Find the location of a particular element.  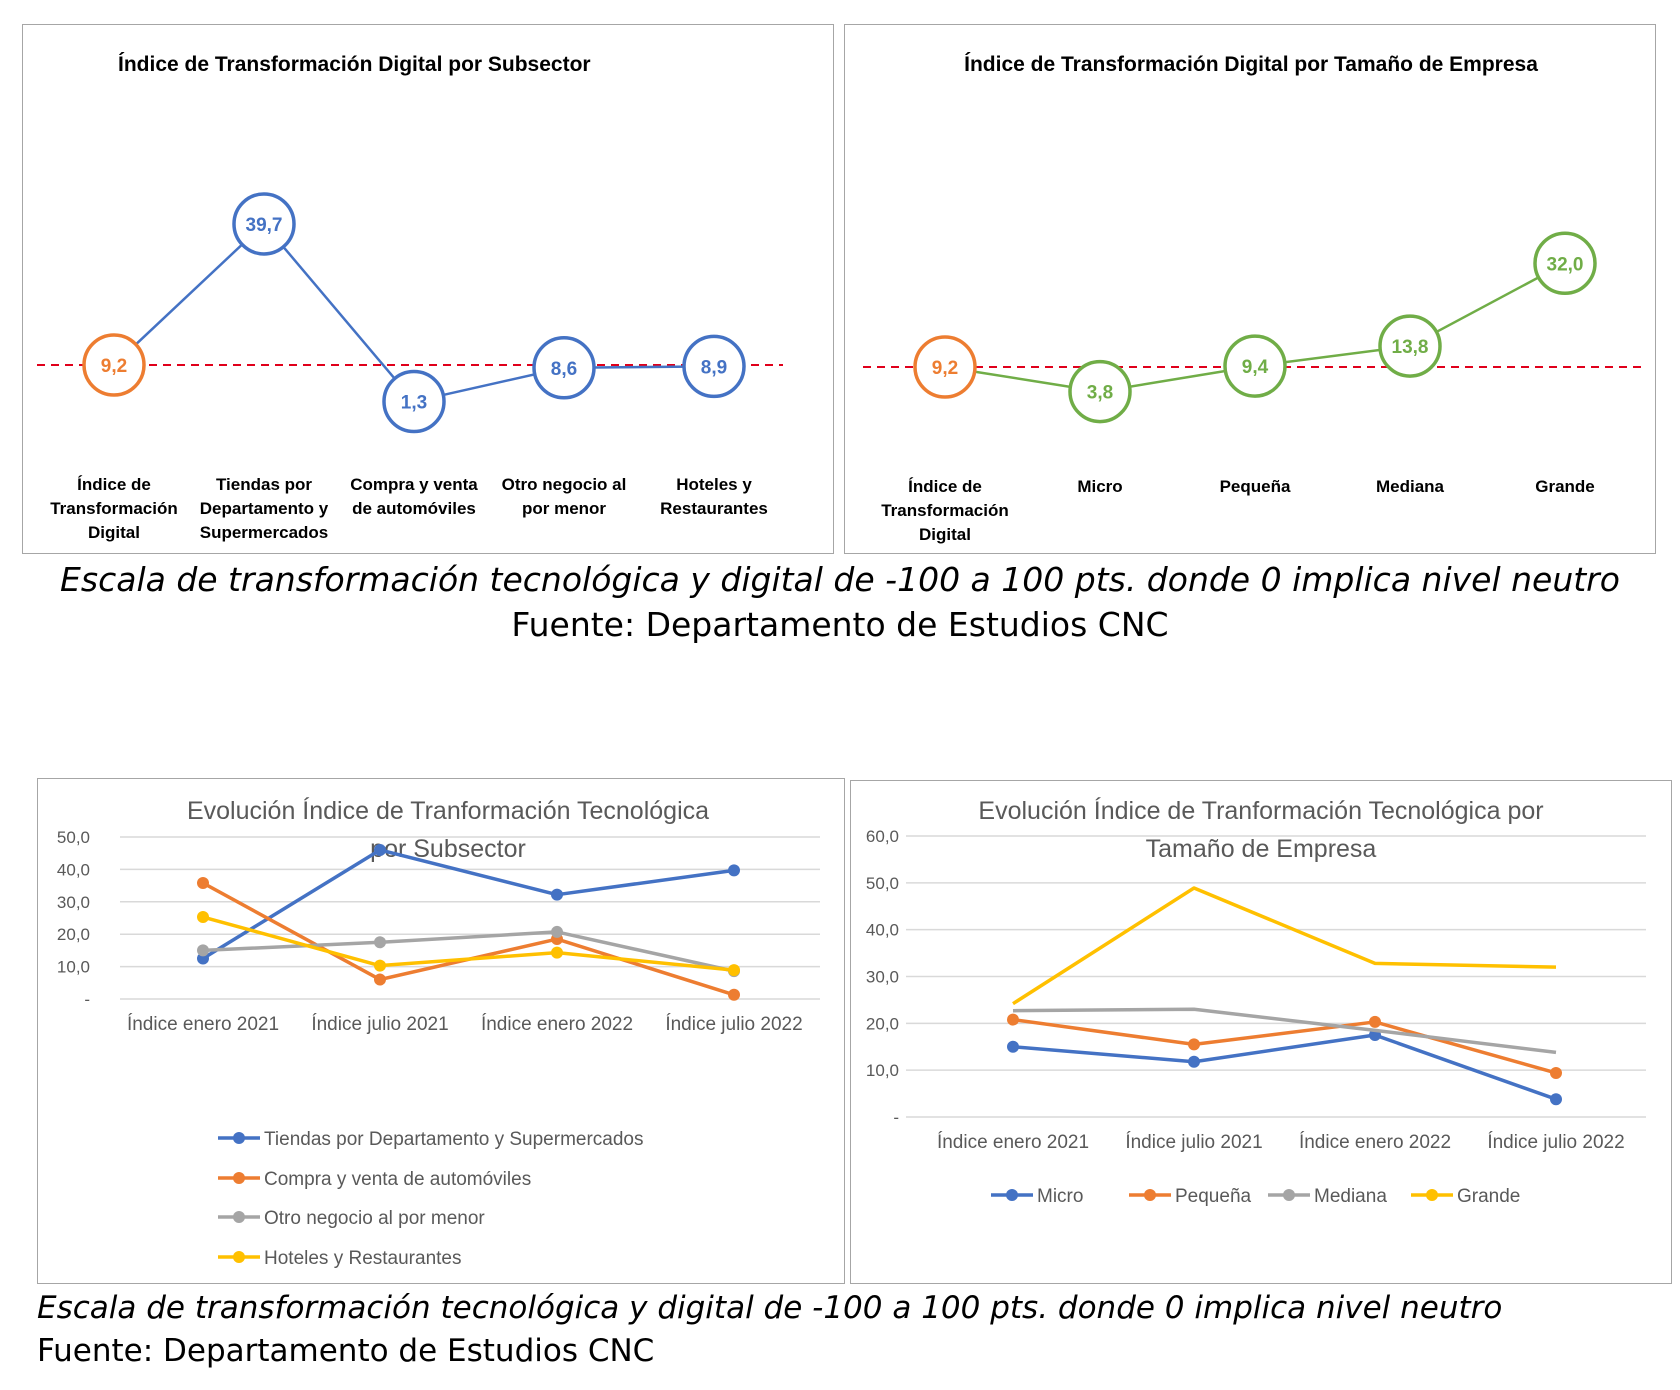

category-label: Hoteles y is located at coordinates (714, 484).